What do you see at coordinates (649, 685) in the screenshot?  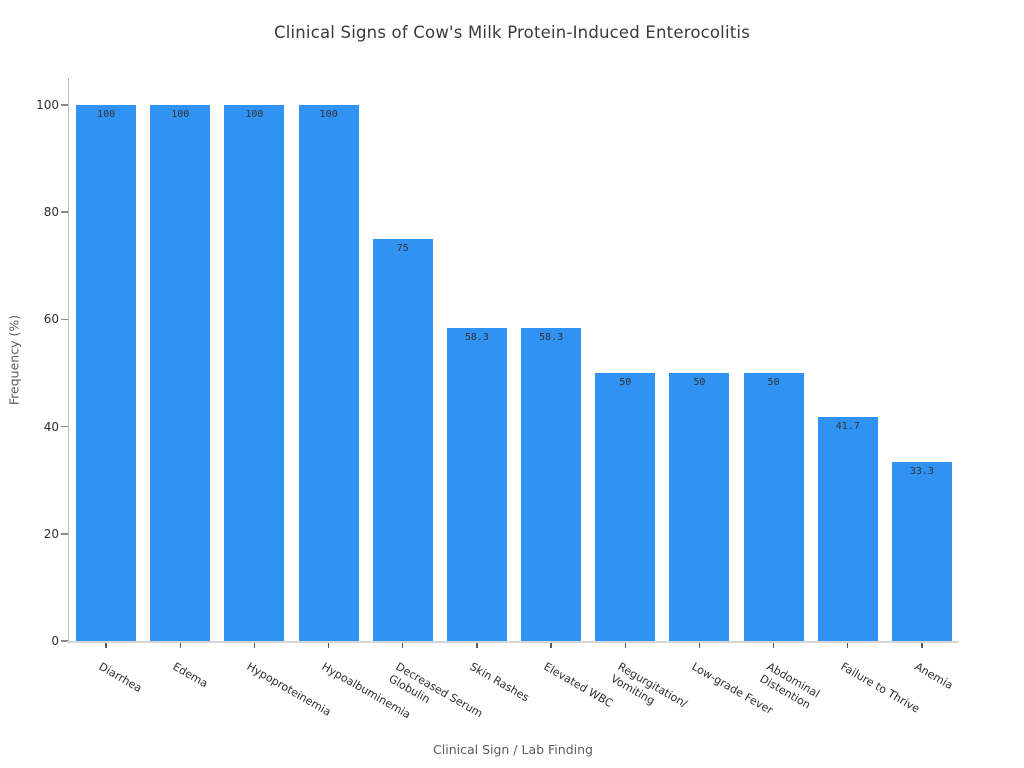 I see `x-tick-label: Regurgitation/ Vomiting` at bounding box center [649, 685].